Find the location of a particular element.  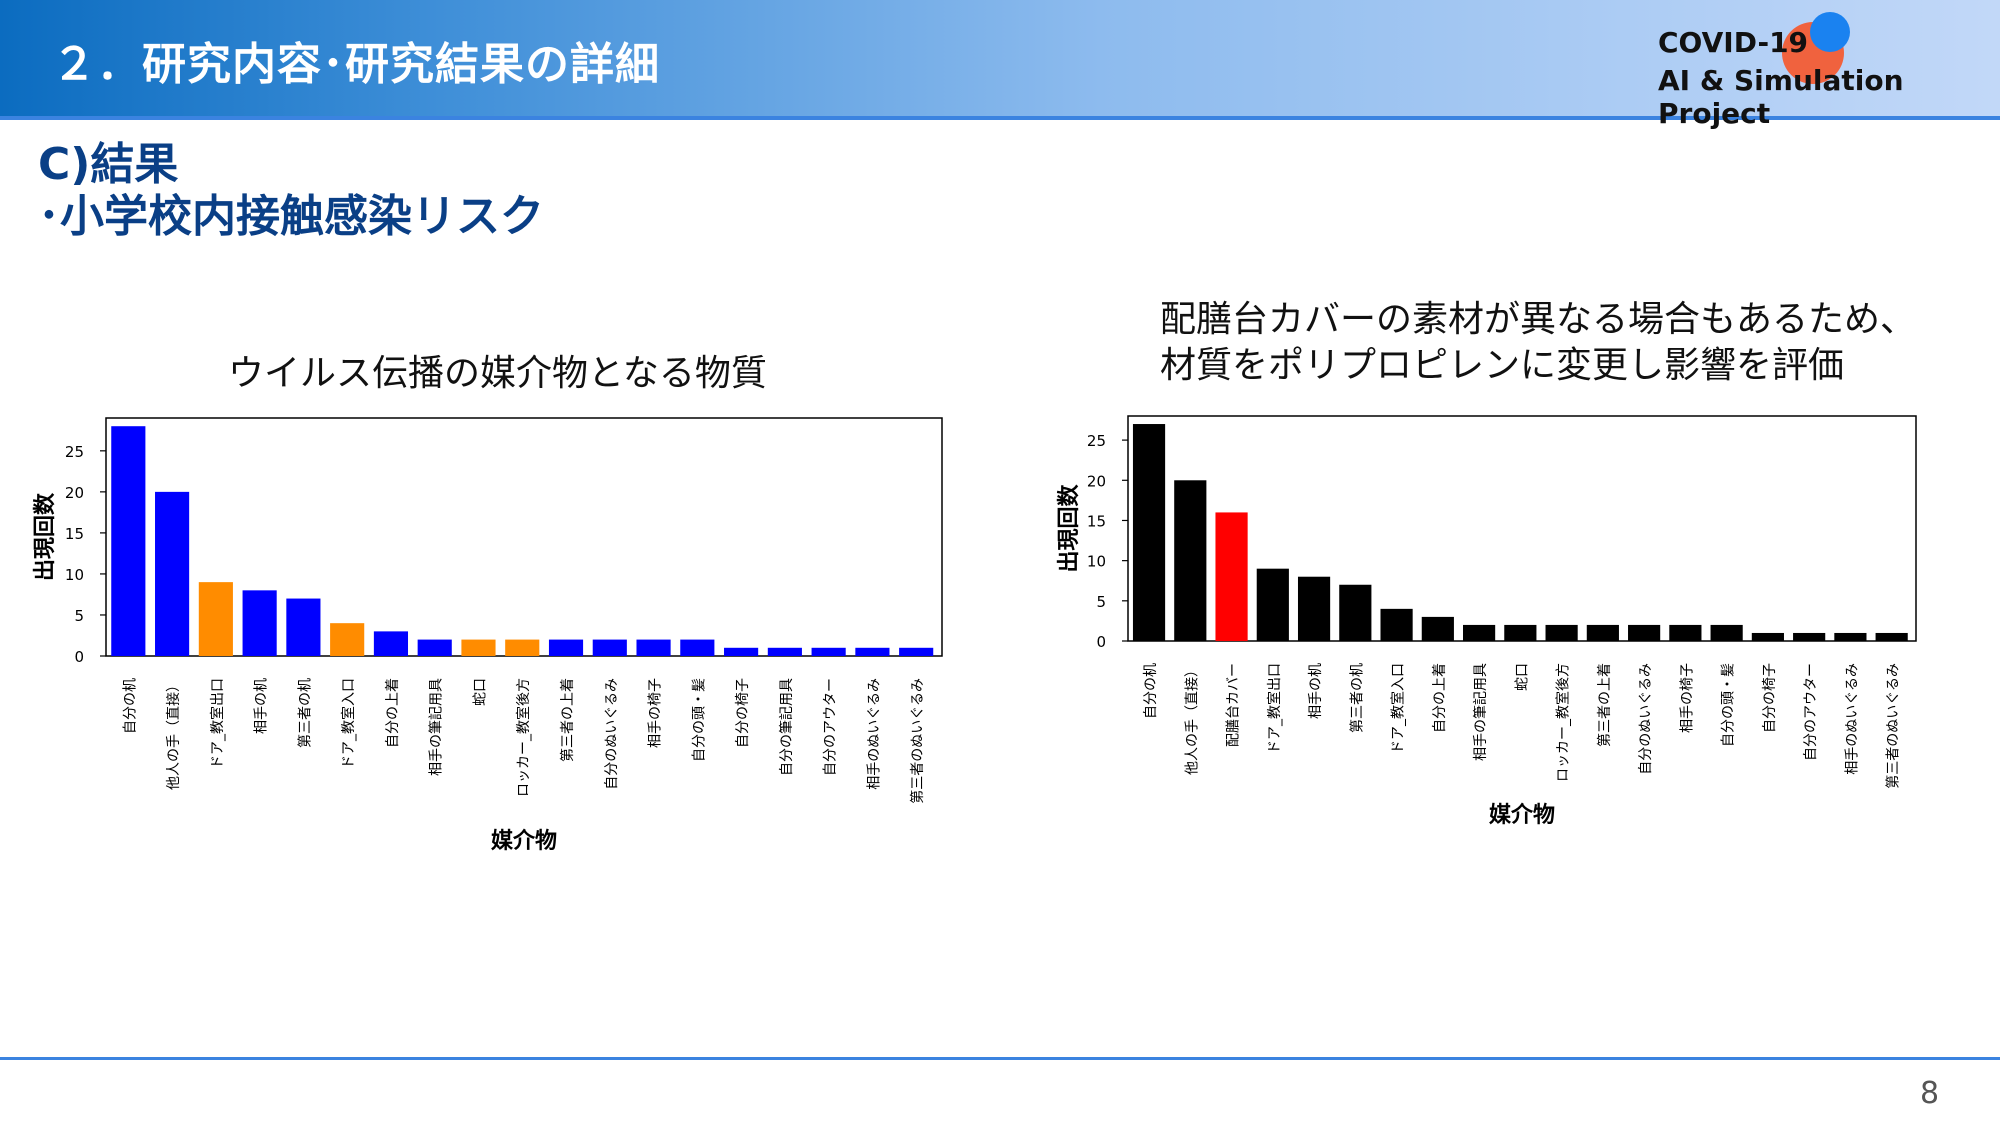

chart1-caption: ウイルス伝播の媒介物となる物質 is located at coordinates (497, 373).